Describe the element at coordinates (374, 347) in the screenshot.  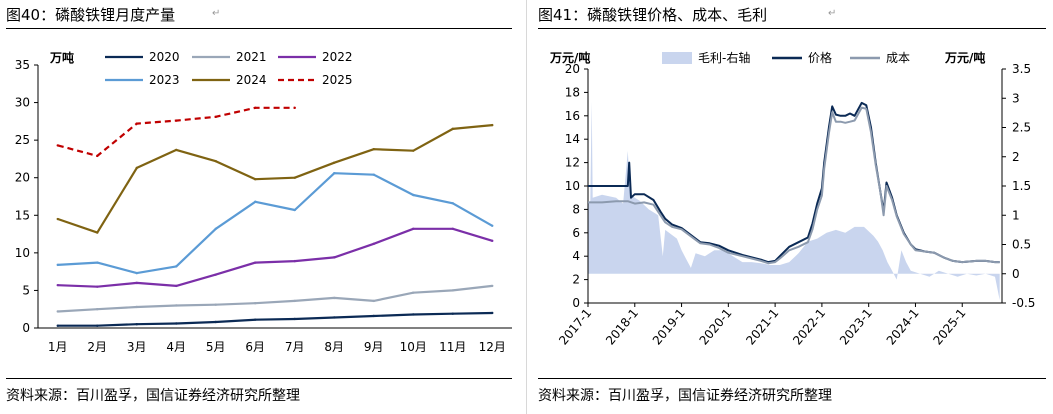
I see `x-tick-label: 9月` at that location.